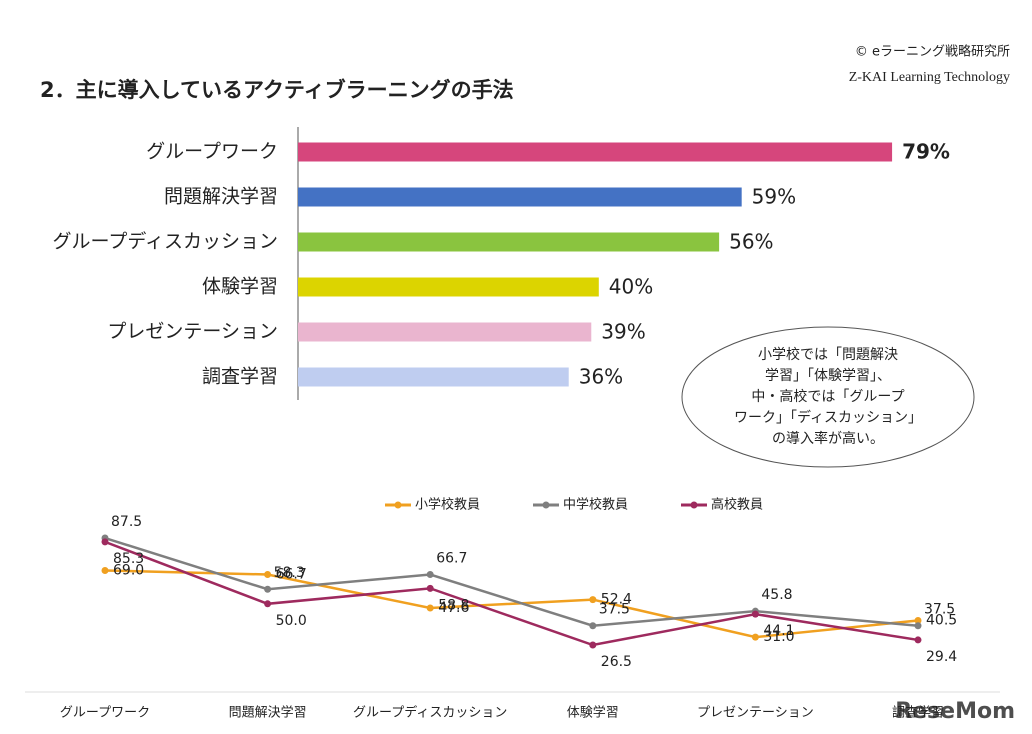 The image size is (1032, 734). What do you see at coordinates (828, 417) in the screenshot?
I see `callout-text: ワーク」「ディスカッション」` at bounding box center [828, 417].